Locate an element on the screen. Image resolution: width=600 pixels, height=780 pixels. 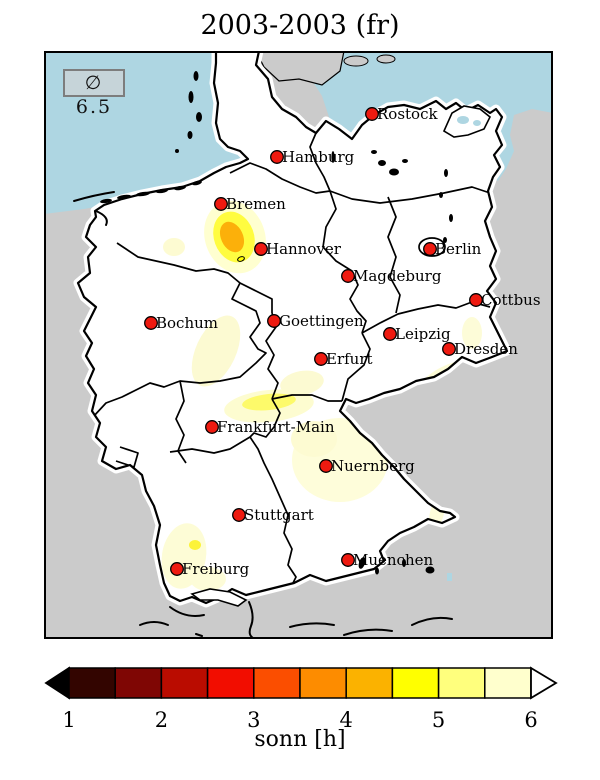
city-label: Leipzig is located at coordinates (423, 334).